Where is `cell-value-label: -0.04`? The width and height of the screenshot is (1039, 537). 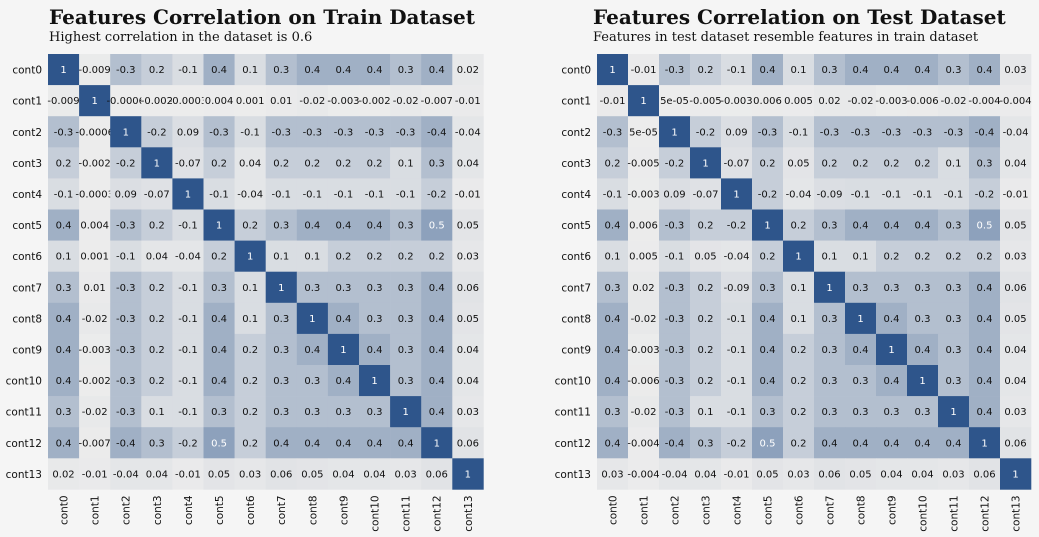
cell-value-label: -0.04 is located at coordinates (675, 474).